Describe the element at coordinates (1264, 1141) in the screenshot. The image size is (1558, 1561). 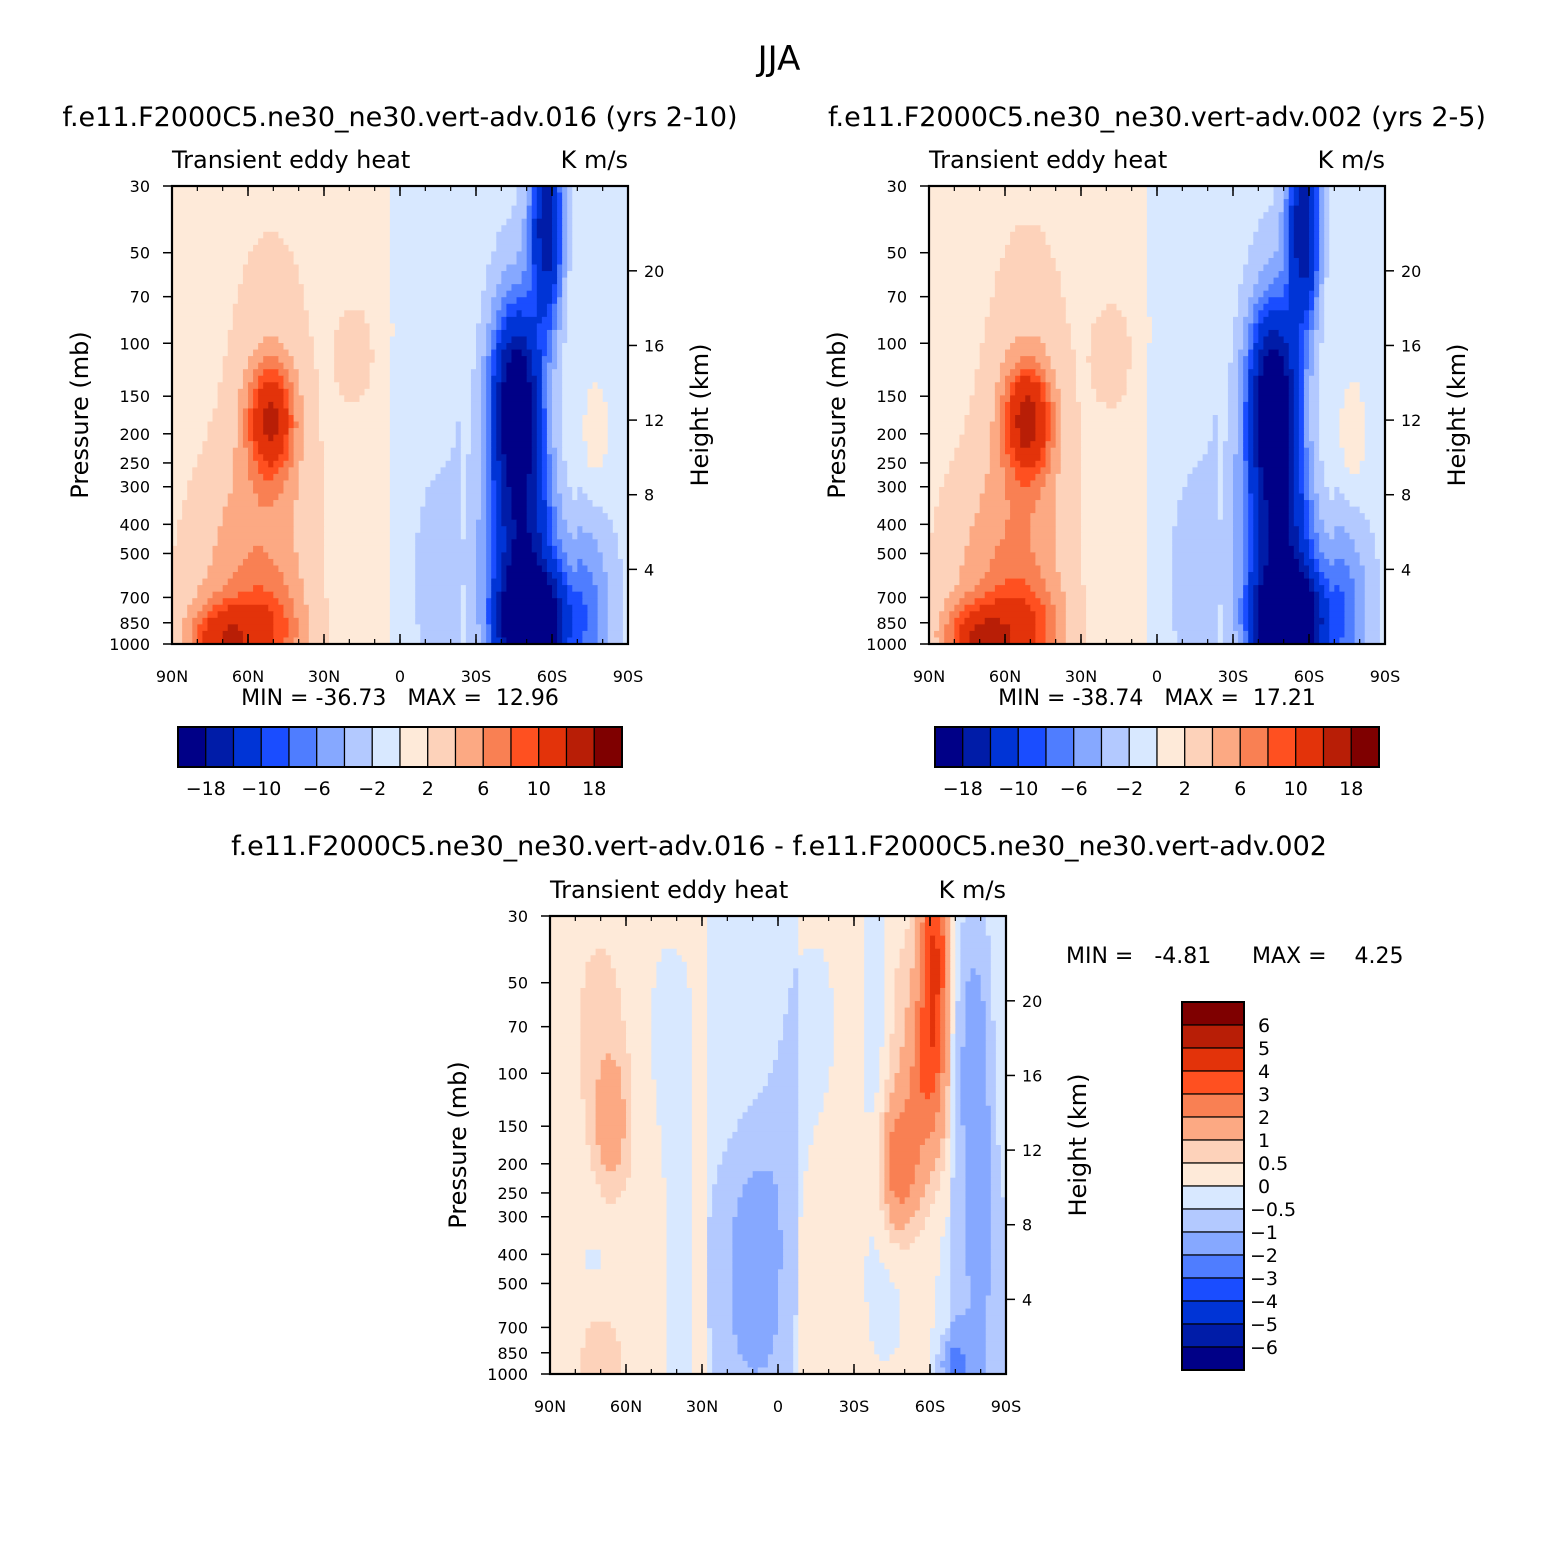
I see `cbar3-label: 1` at that location.